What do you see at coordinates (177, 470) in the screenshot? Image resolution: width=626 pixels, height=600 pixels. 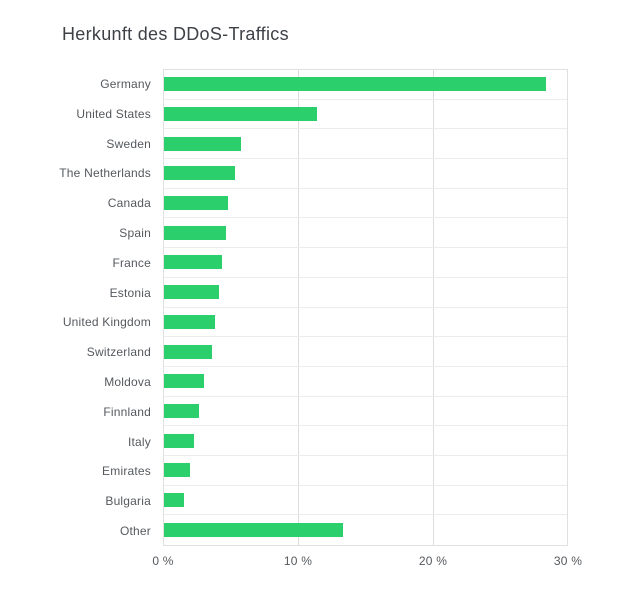 I see `bar-emirates` at bounding box center [177, 470].